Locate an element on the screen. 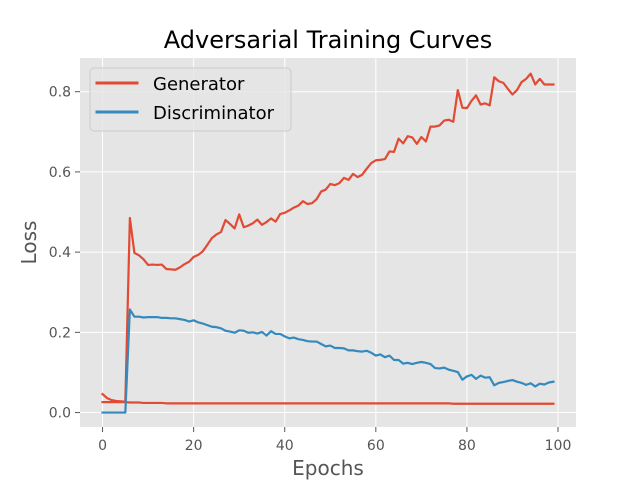 Image resolution: width=640 pixels, height=484 pixels. y-tick-label: 0.2 is located at coordinates (60, 333).